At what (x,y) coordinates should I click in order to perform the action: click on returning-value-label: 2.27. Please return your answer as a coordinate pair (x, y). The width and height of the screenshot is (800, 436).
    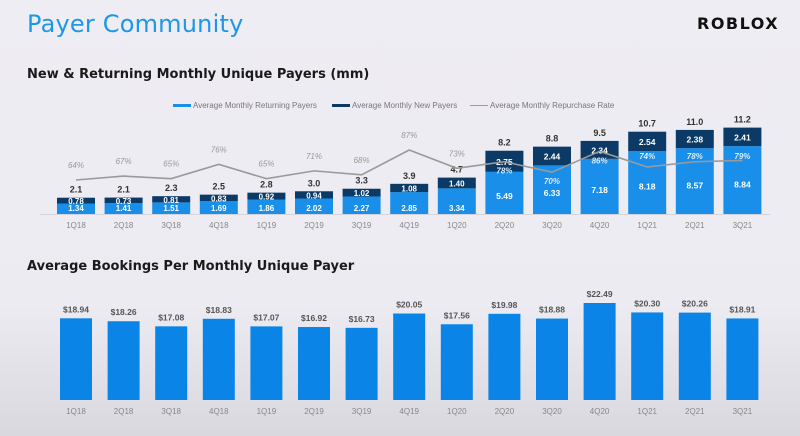
    Looking at the image, I should click on (362, 208).